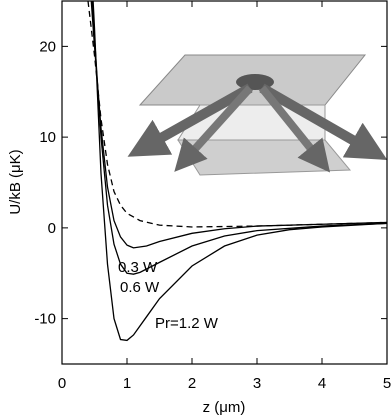 The image size is (392, 420). Describe the element at coordinates (387, 383) in the screenshot. I see `x-tick-label: 5` at that location.